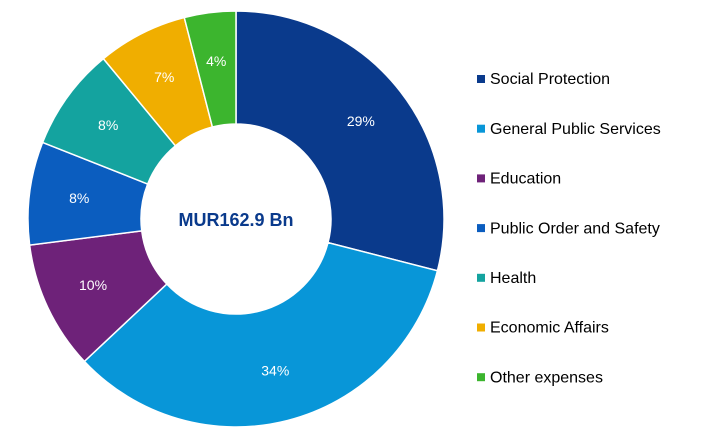 The width and height of the screenshot is (719, 429). I want to click on legend-label: General Public Services, so click(575, 129).